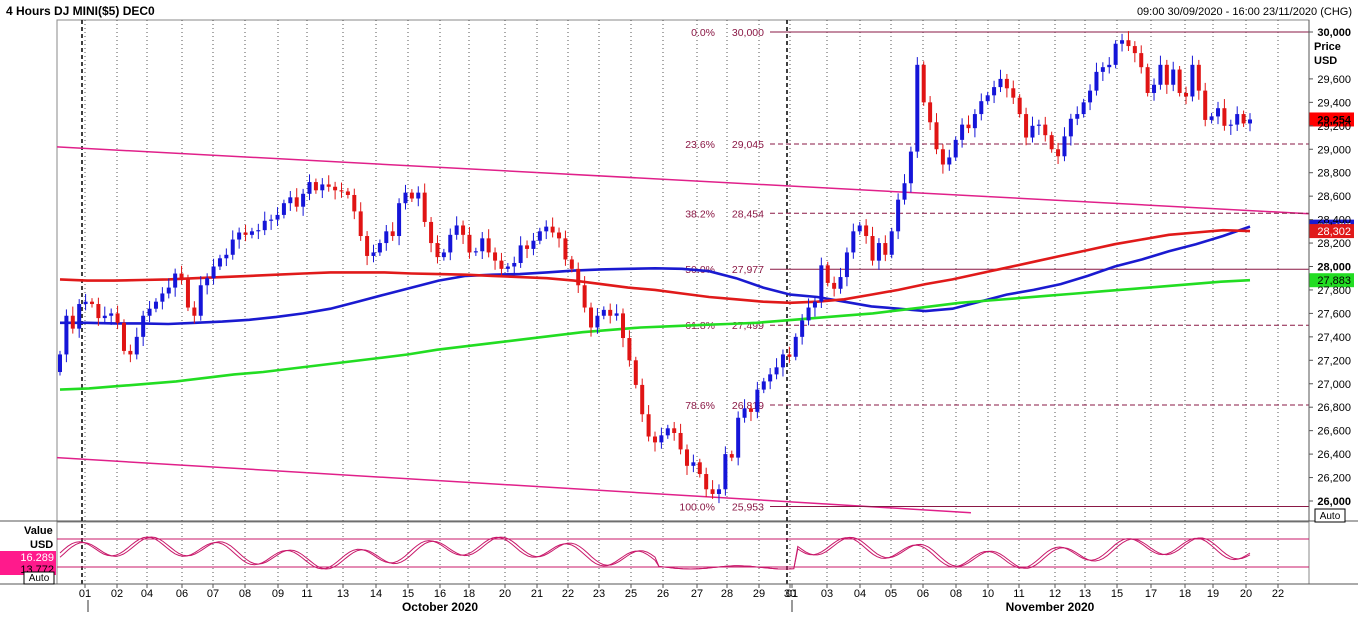 The width and height of the screenshot is (1358, 622). I want to click on last-price-badge, so click(1331, 119).